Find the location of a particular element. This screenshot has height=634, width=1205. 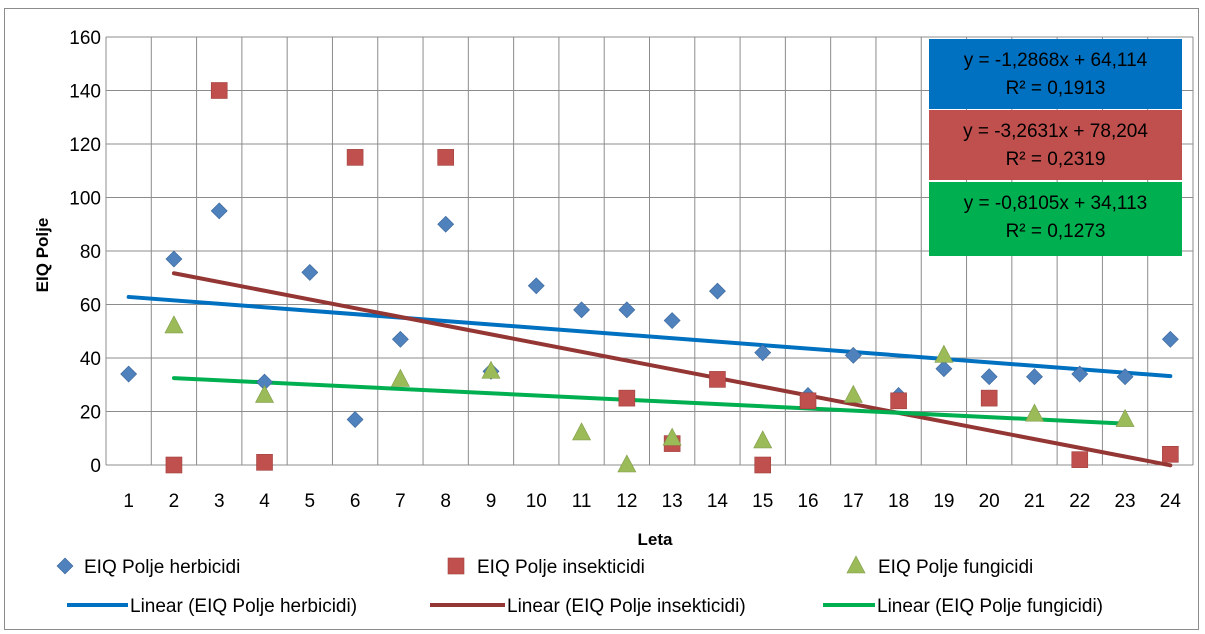

trendline-r2: R² = 0,1273 is located at coordinates (1056, 231).